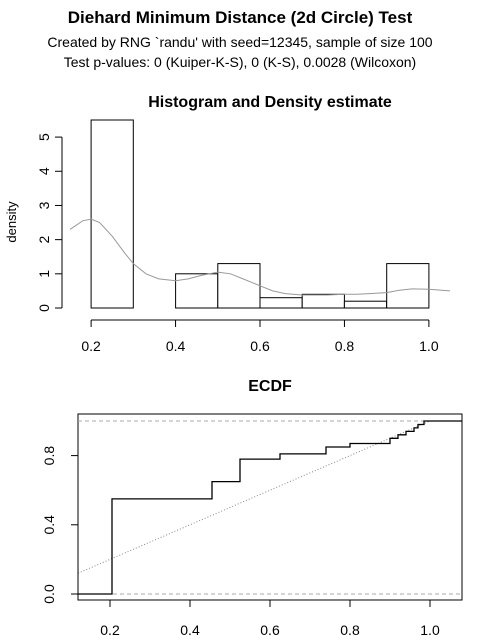 Image resolution: width=480 pixels, height=640 pixels. Describe the element at coordinates (49, 456) in the screenshot. I see `ecdf-y-tick-label: 0.8` at that location.